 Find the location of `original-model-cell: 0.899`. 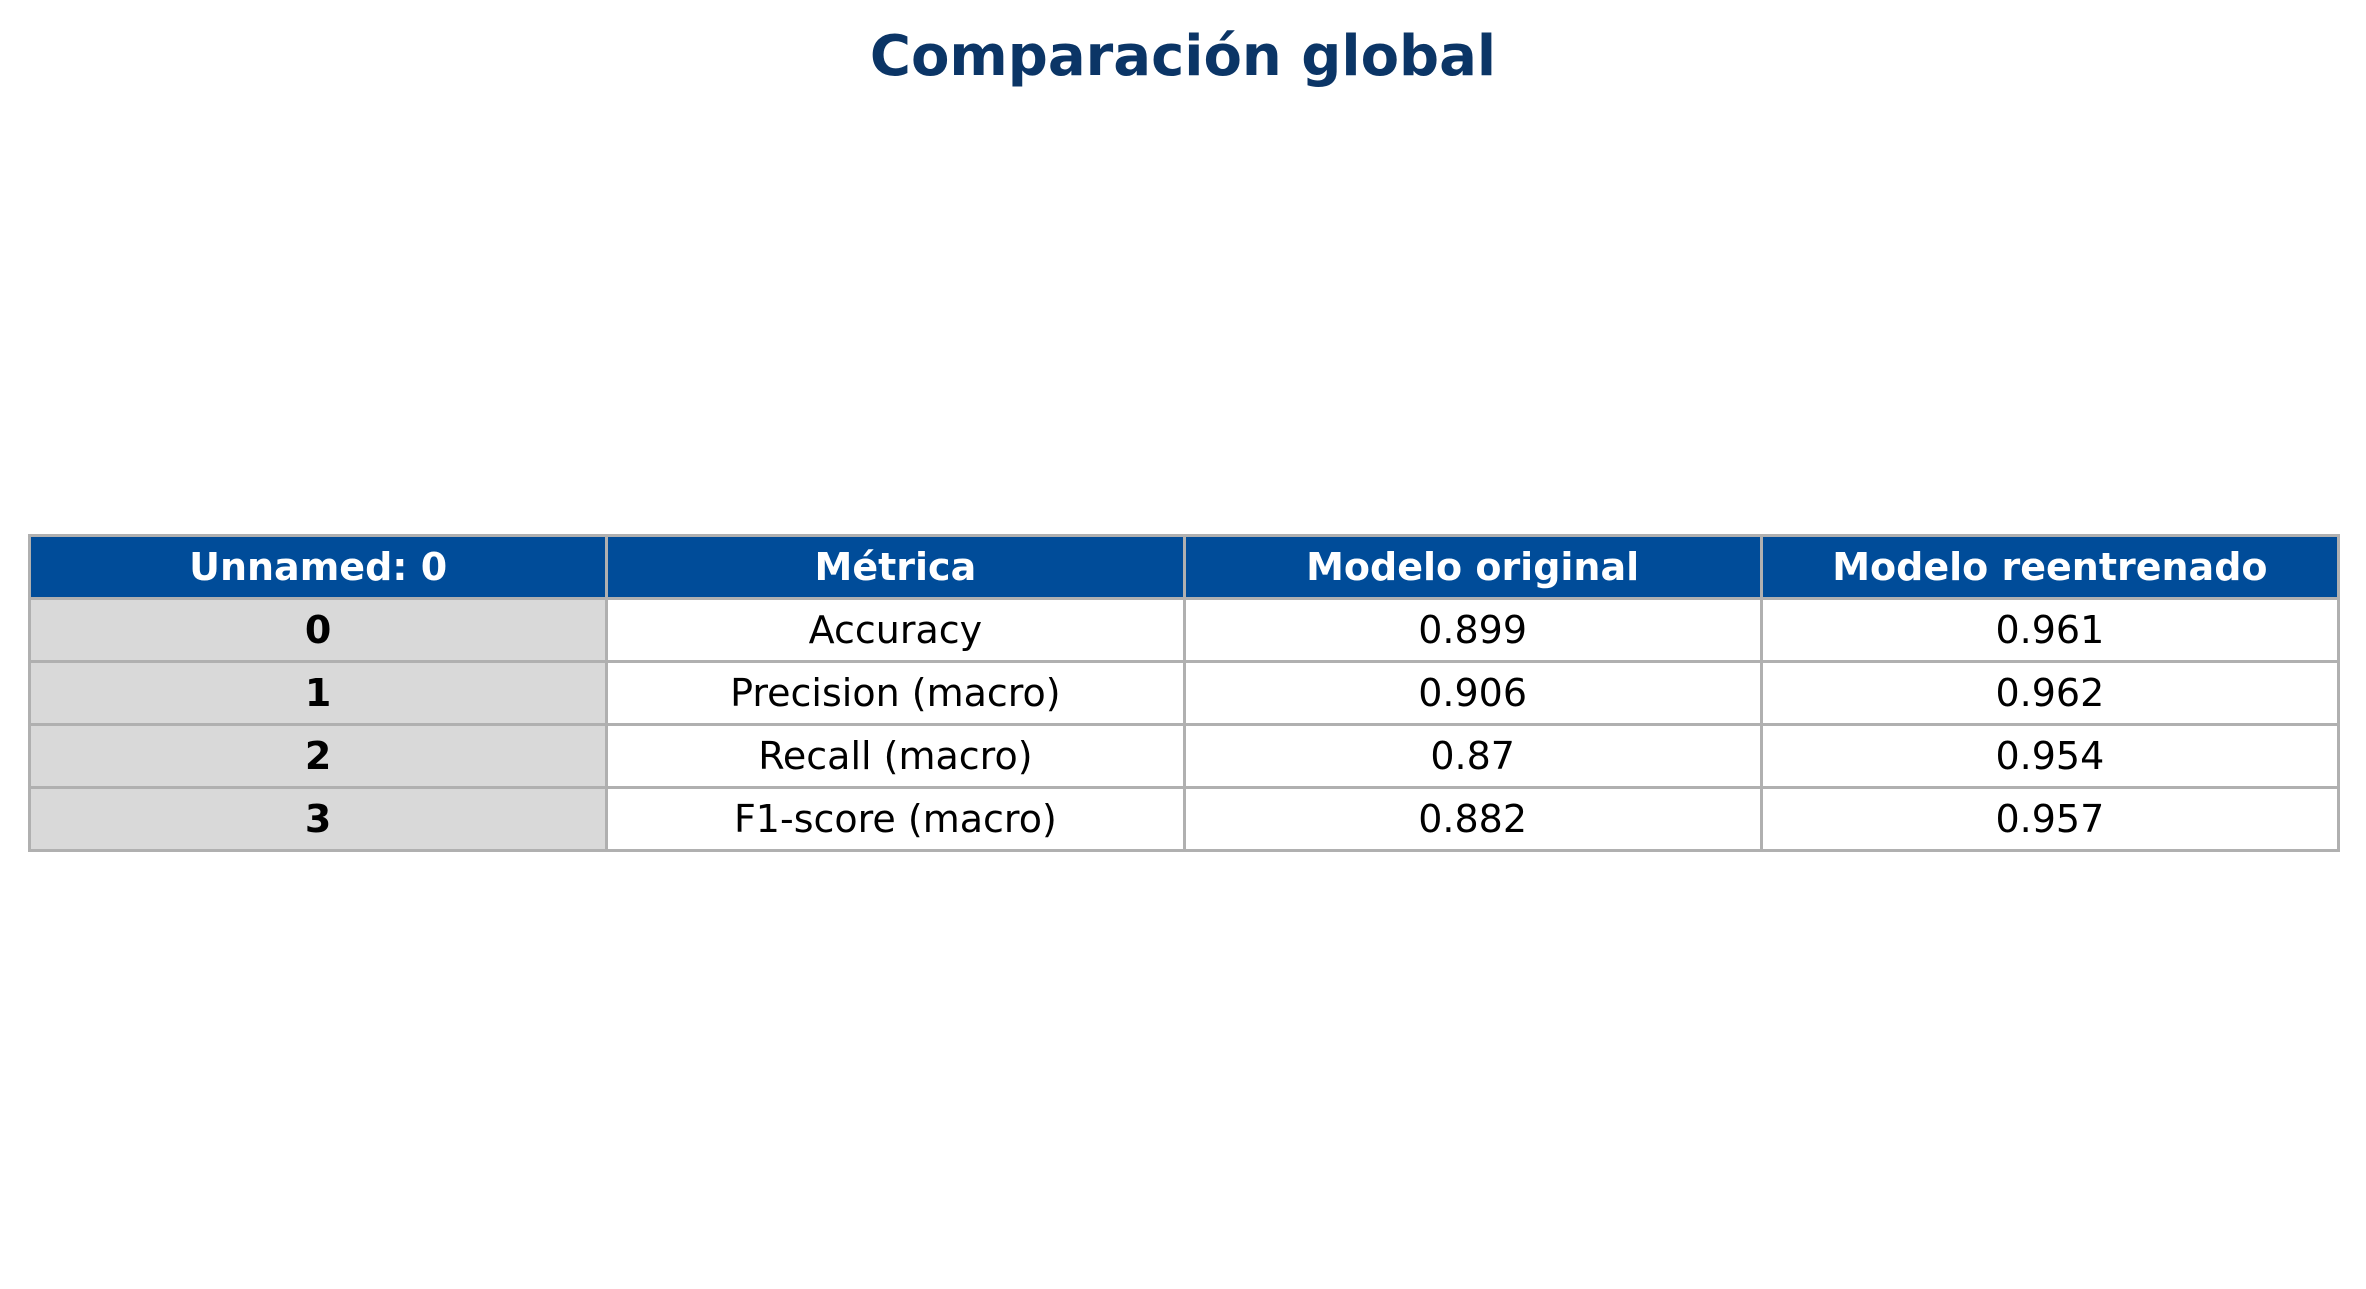

original-model-cell: 0.899 is located at coordinates (1472, 630).